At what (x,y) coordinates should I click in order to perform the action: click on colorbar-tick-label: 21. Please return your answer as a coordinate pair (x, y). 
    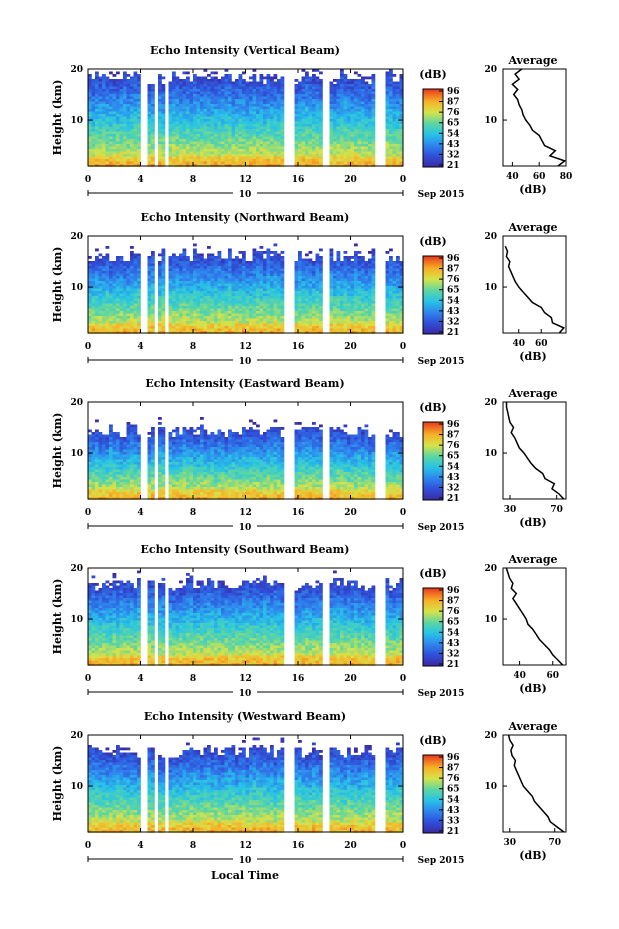
    Looking at the image, I should click on (453, 665).